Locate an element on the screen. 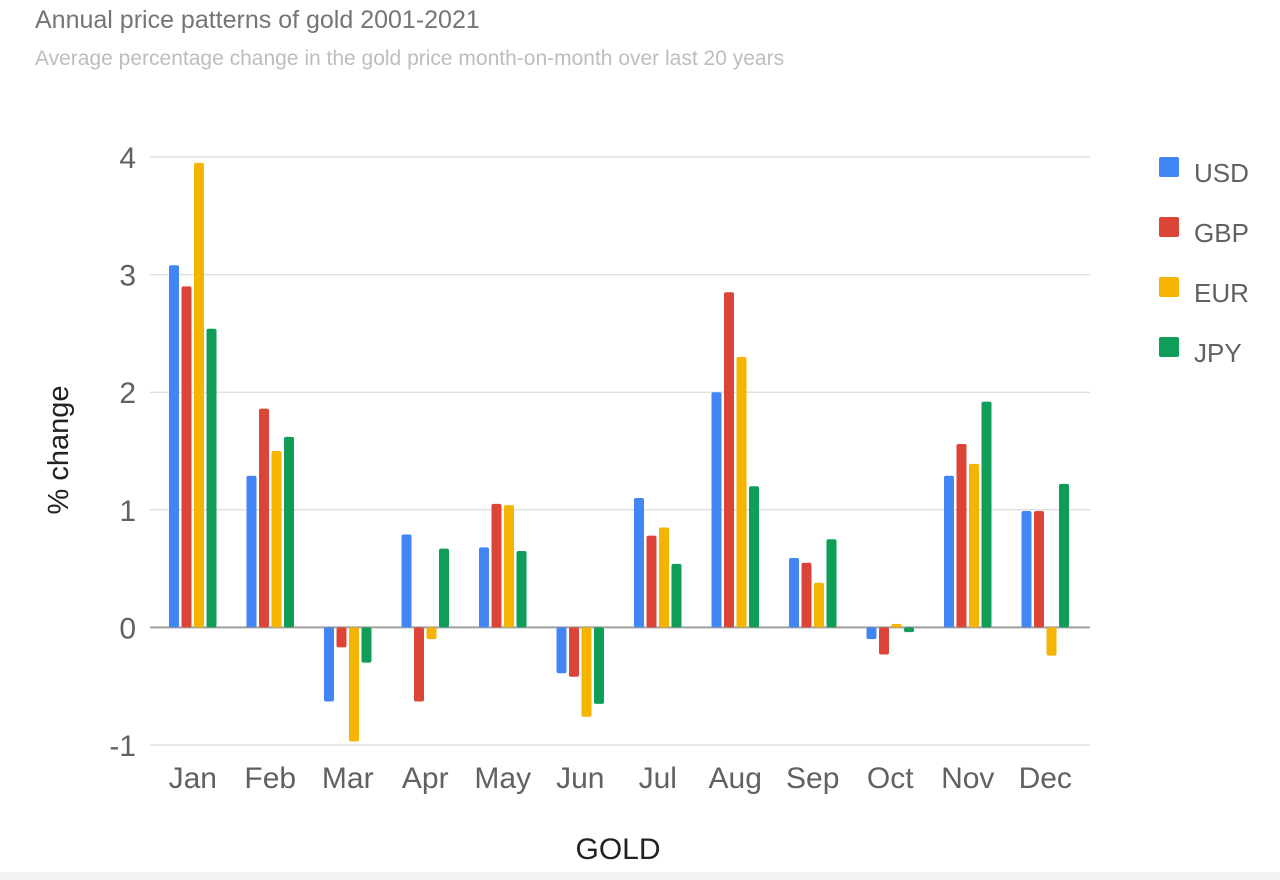 The height and width of the screenshot is (880, 1280). bar-eur-nov is located at coordinates (974, 545).